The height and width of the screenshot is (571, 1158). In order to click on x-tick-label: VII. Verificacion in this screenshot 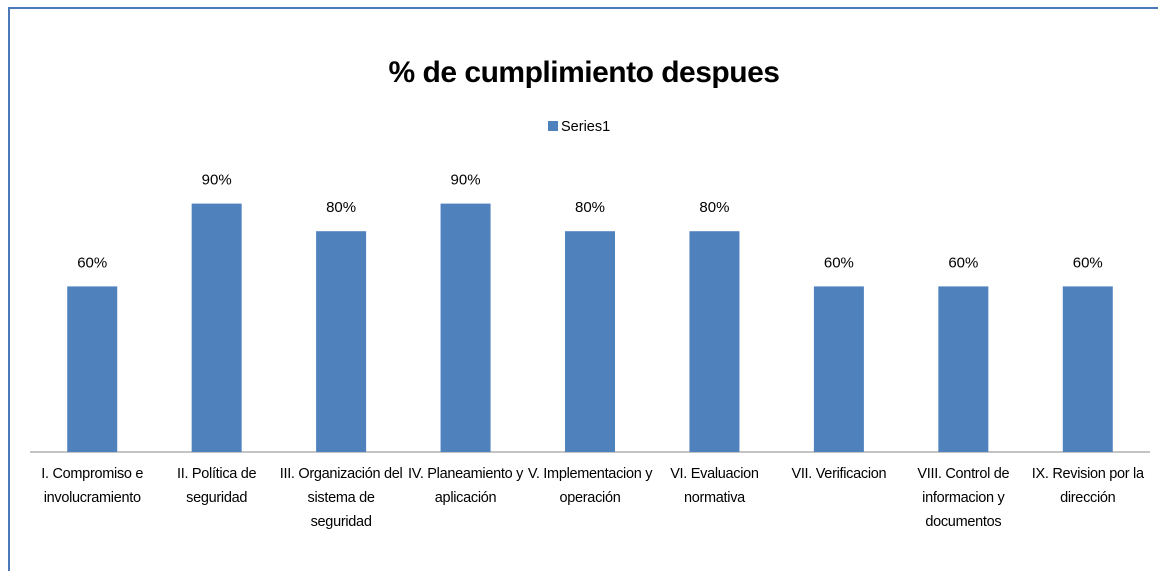, I will do `click(839, 474)`.